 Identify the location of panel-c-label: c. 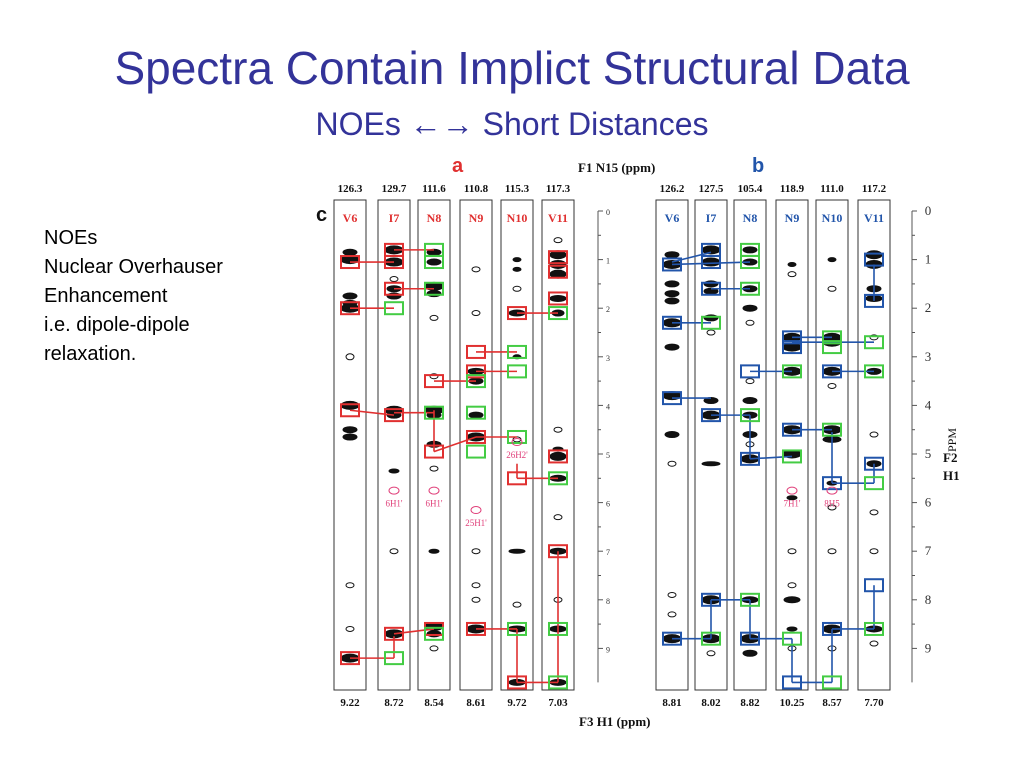
(321, 215).